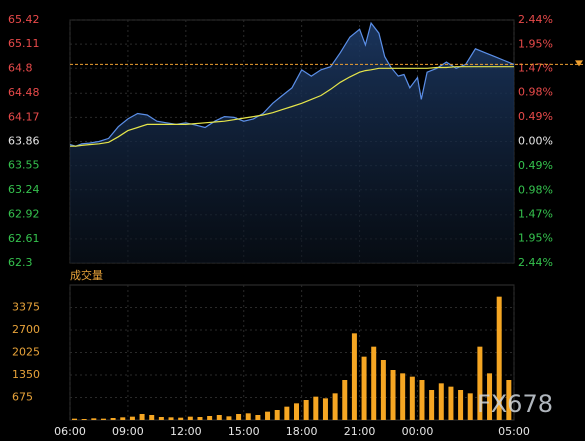 The image size is (585, 441). I want to click on last-price-marker, so click(579, 63).